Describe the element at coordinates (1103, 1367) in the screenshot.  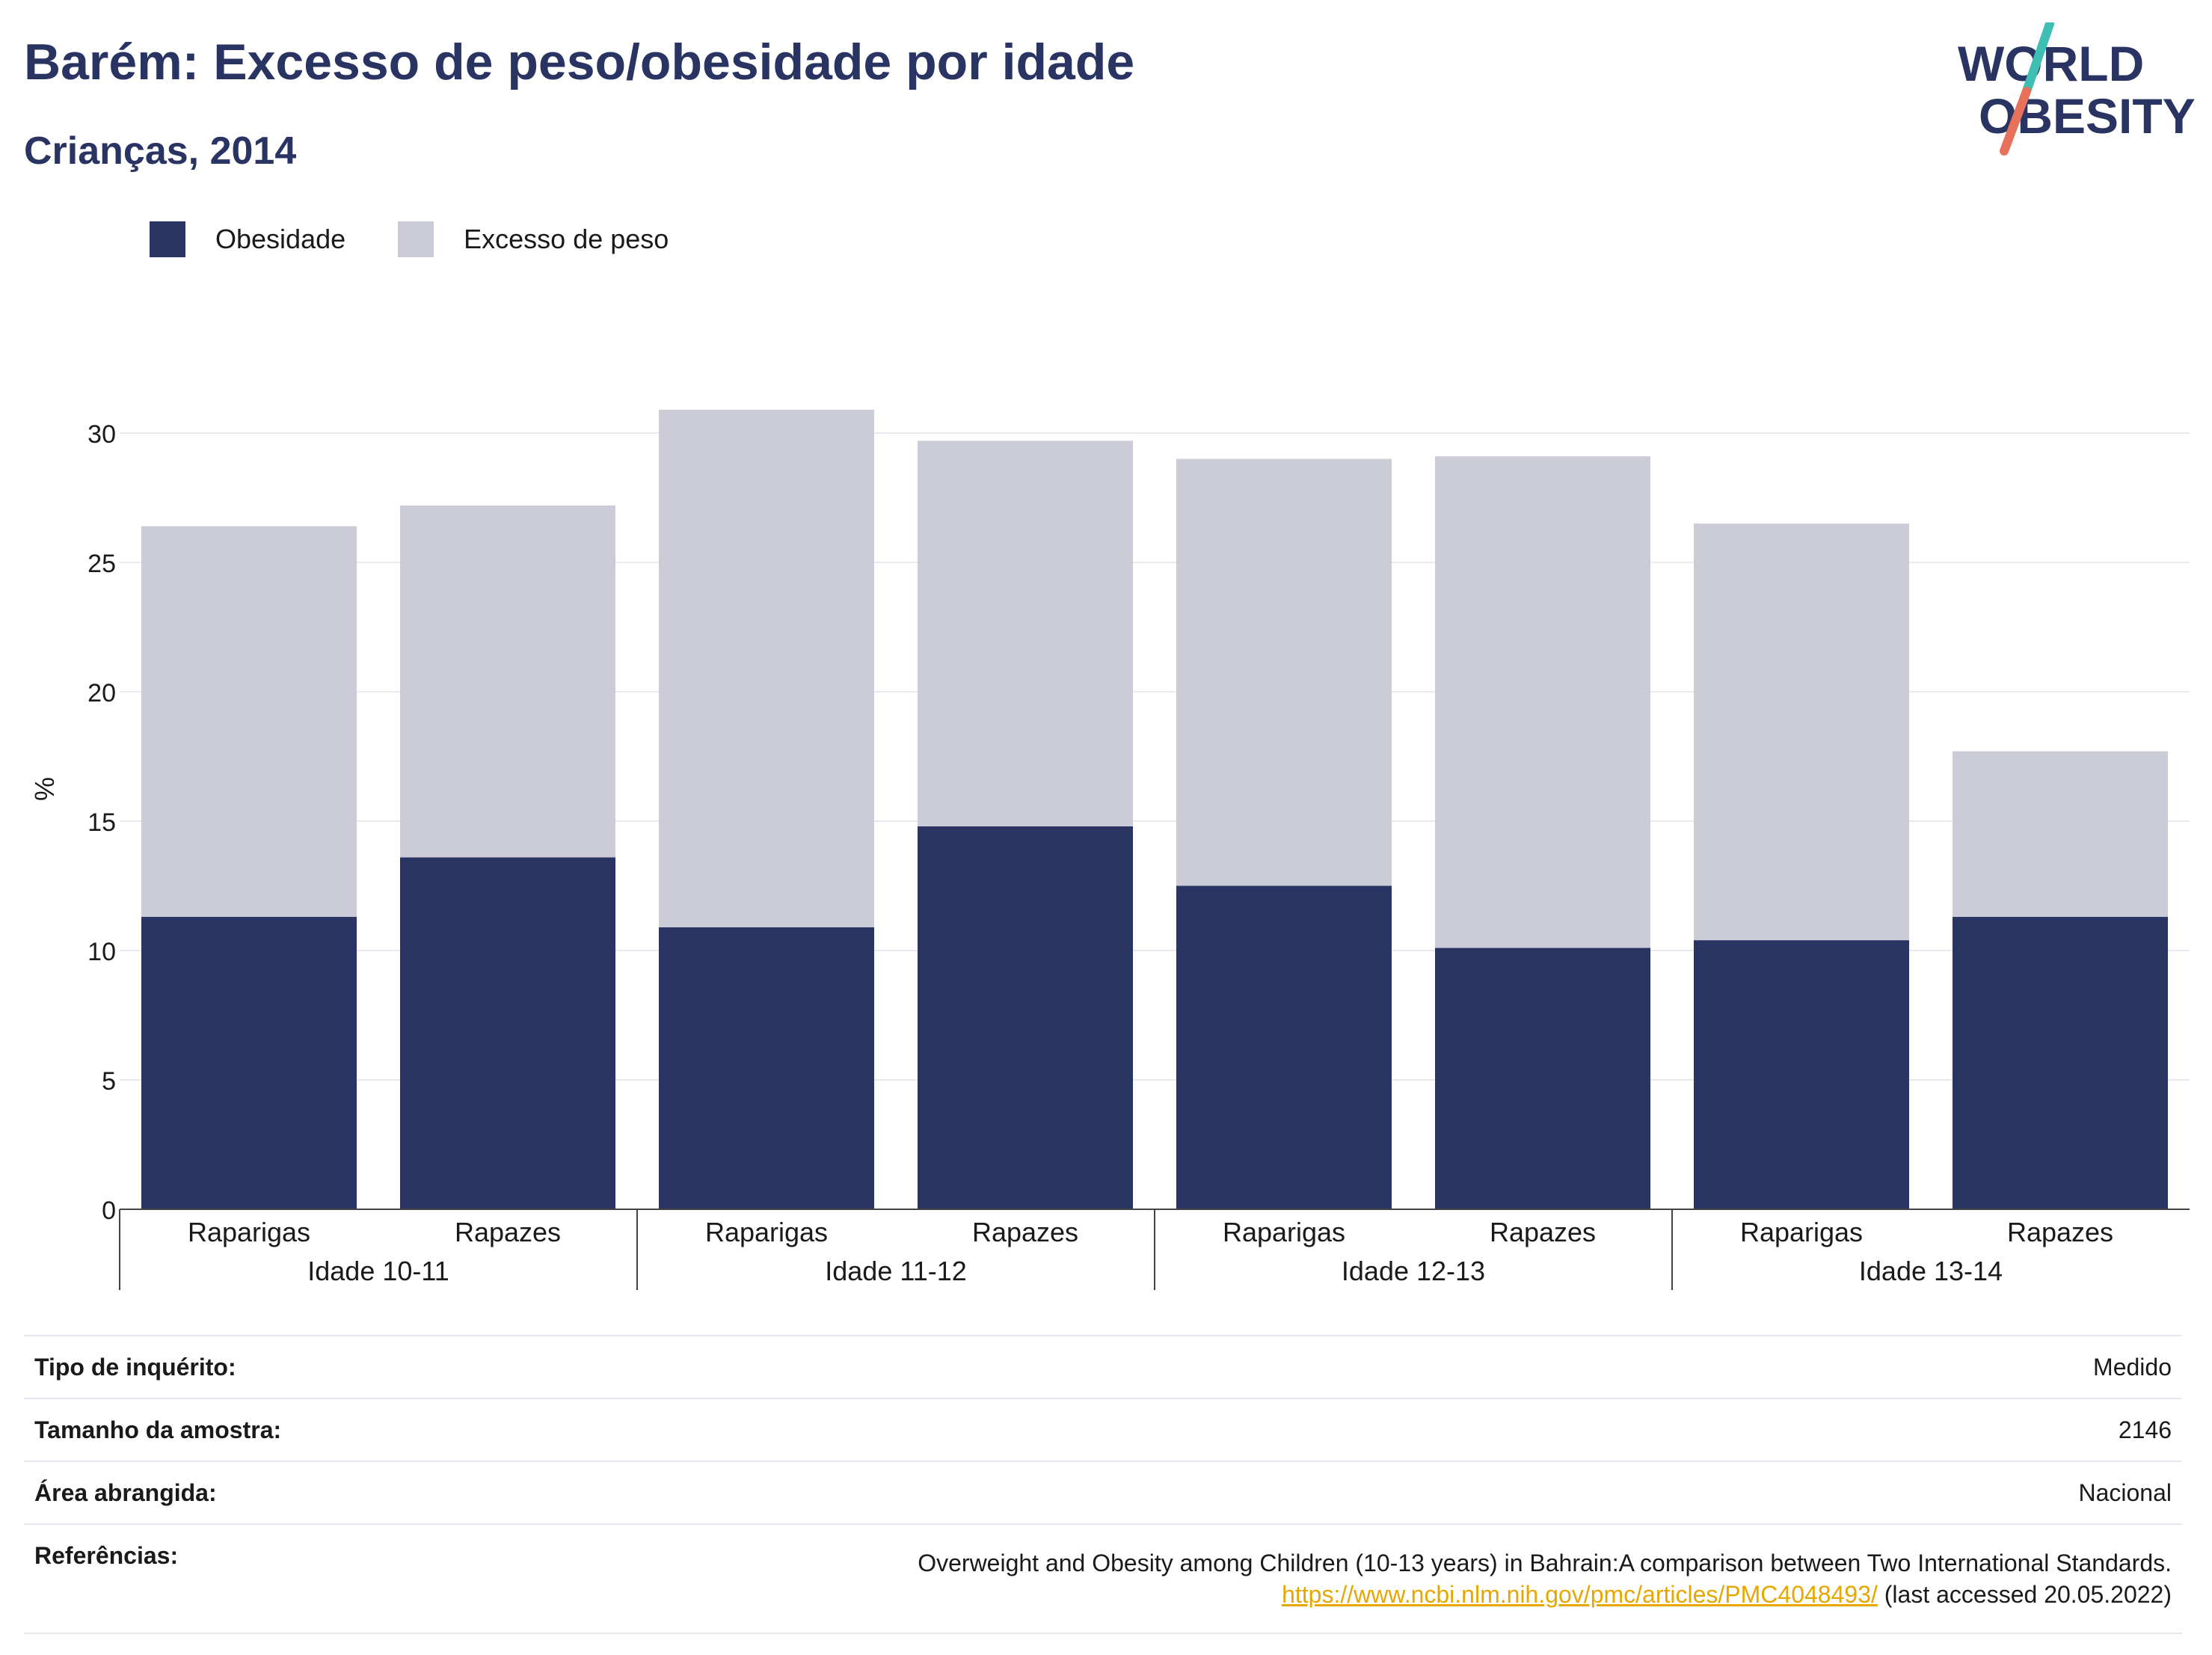
I see `info-row-survey-type: Tipo de inquérito: Medido` at that location.